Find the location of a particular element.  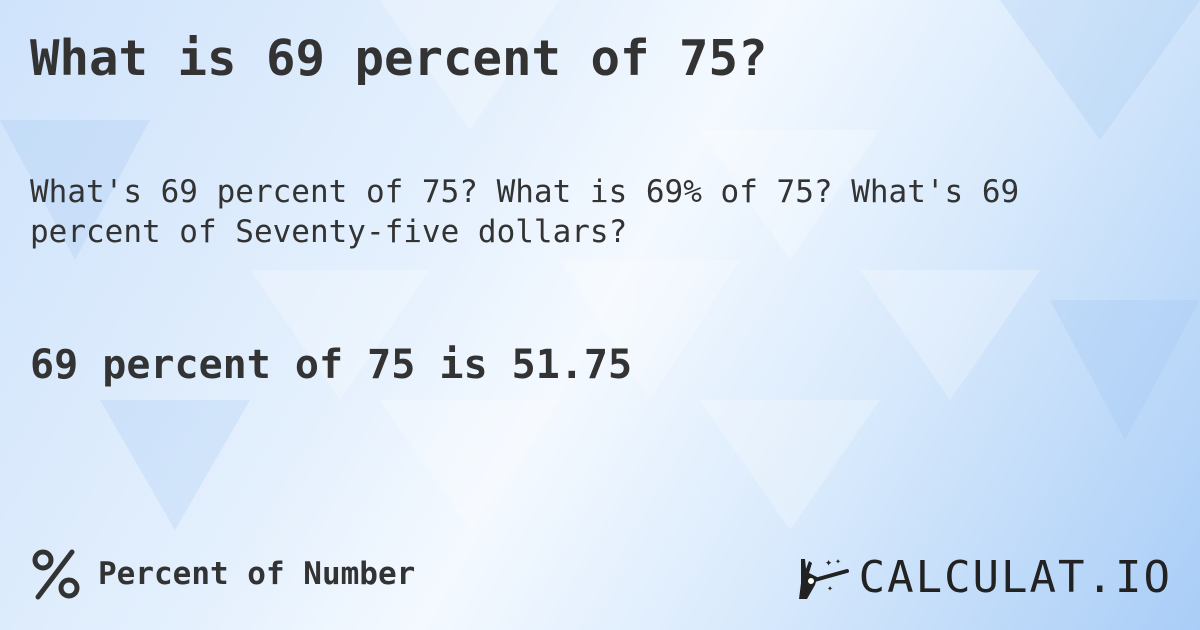

category-label: Percent of Number is located at coordinates (222, 574).